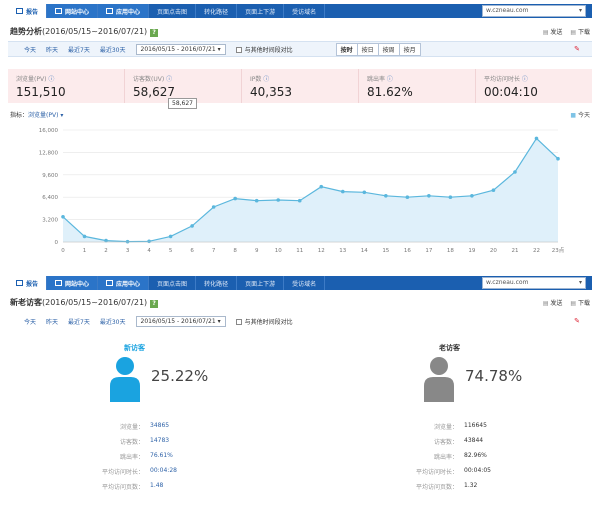 The image size is (600, 509). I want to click on tab-label: 报告, so click(32, 284).